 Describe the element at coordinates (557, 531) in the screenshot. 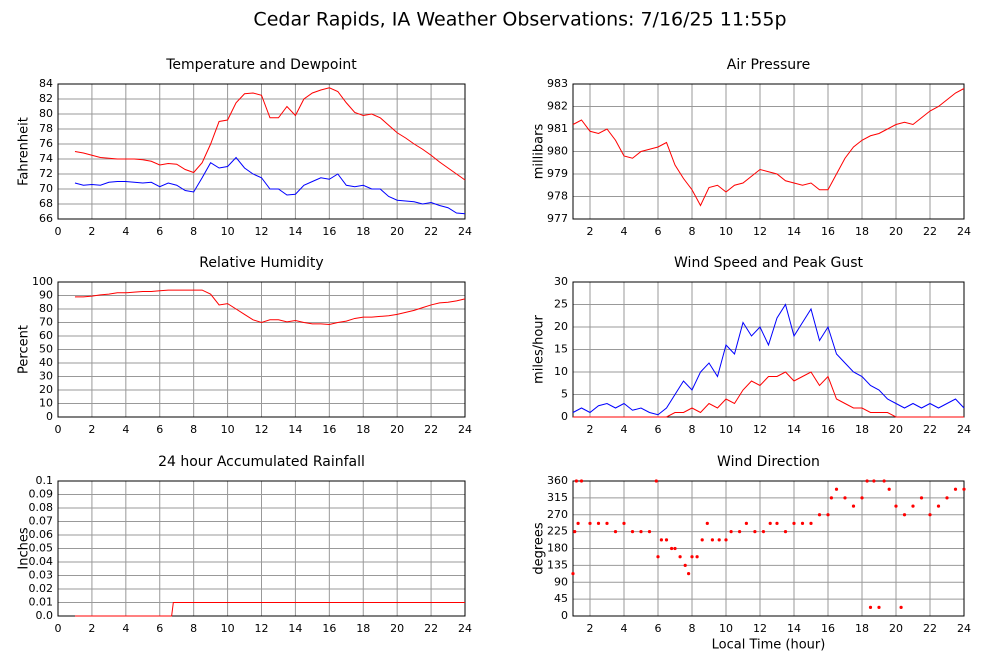

I see `y-tick-label: 225` at that location.